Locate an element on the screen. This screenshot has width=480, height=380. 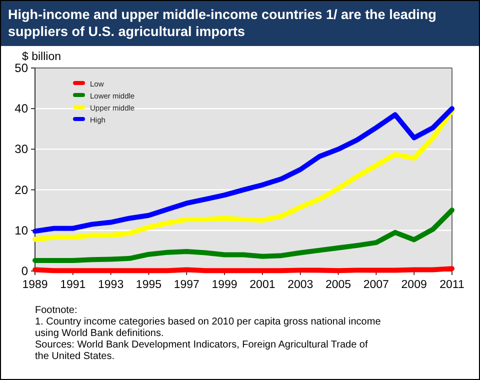
x-tick-label: 1993 is located at coordinates (111, 285).